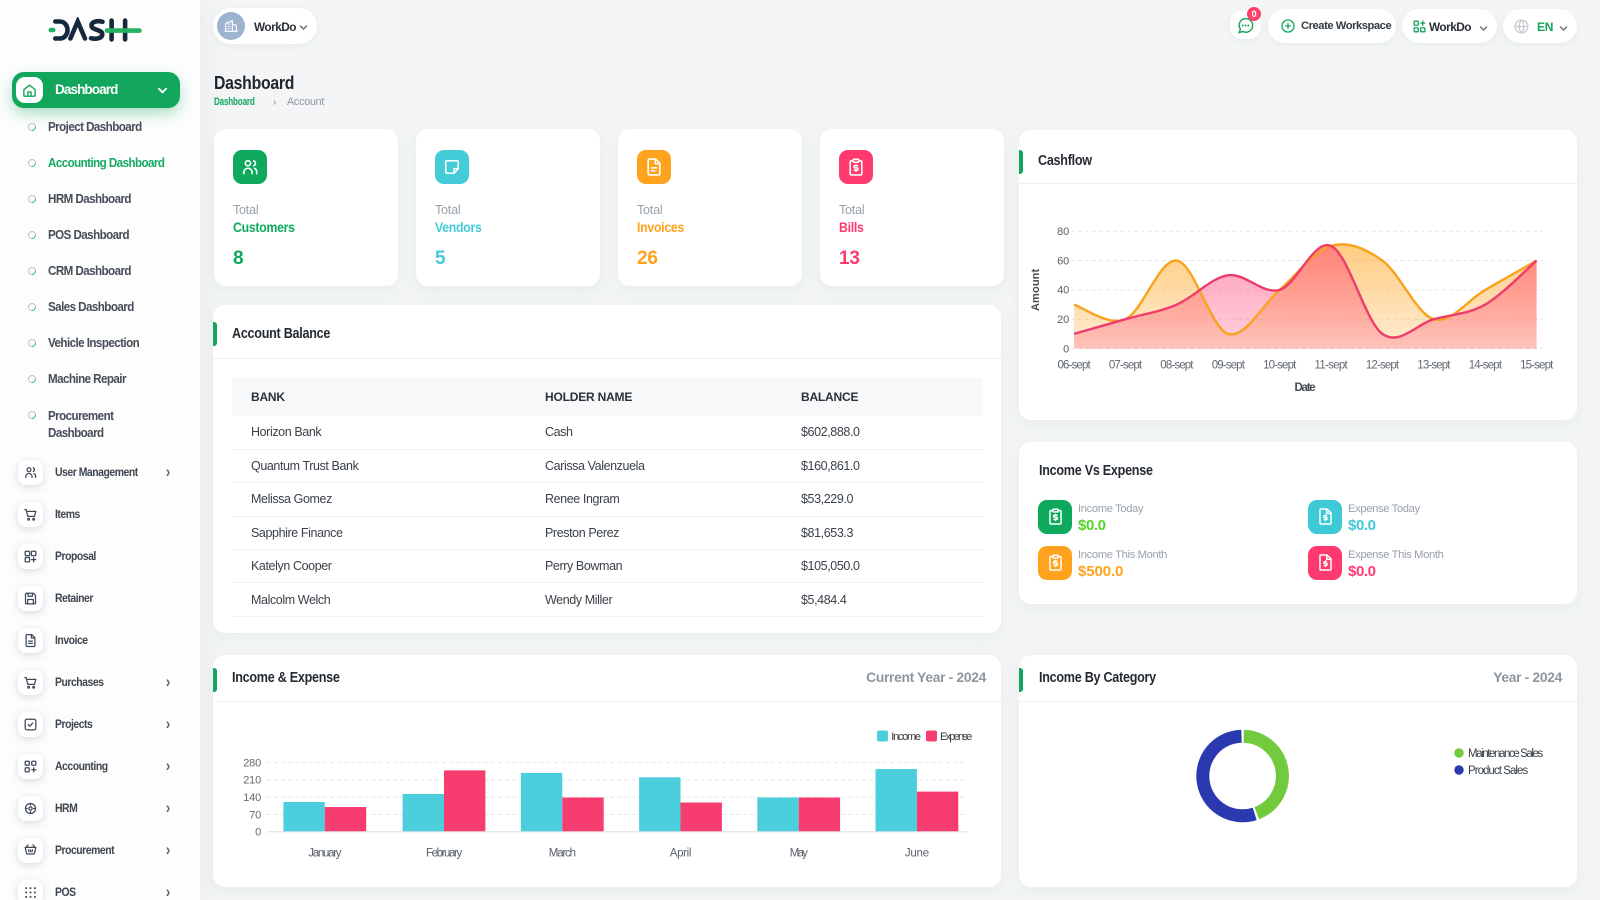  I want to click on svg-text: June, so click(917, 854).